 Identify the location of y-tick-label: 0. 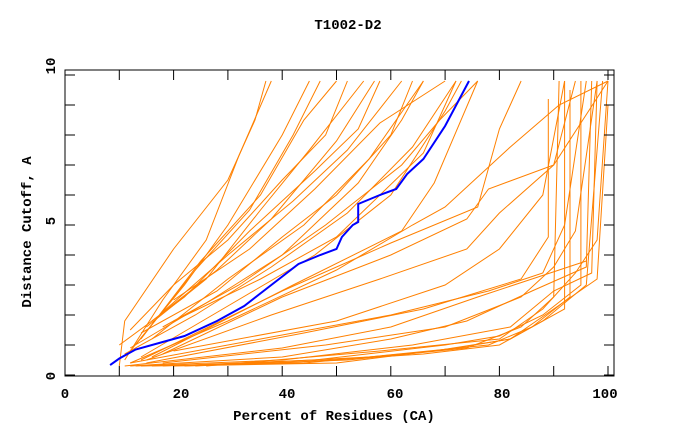
(52, 376).